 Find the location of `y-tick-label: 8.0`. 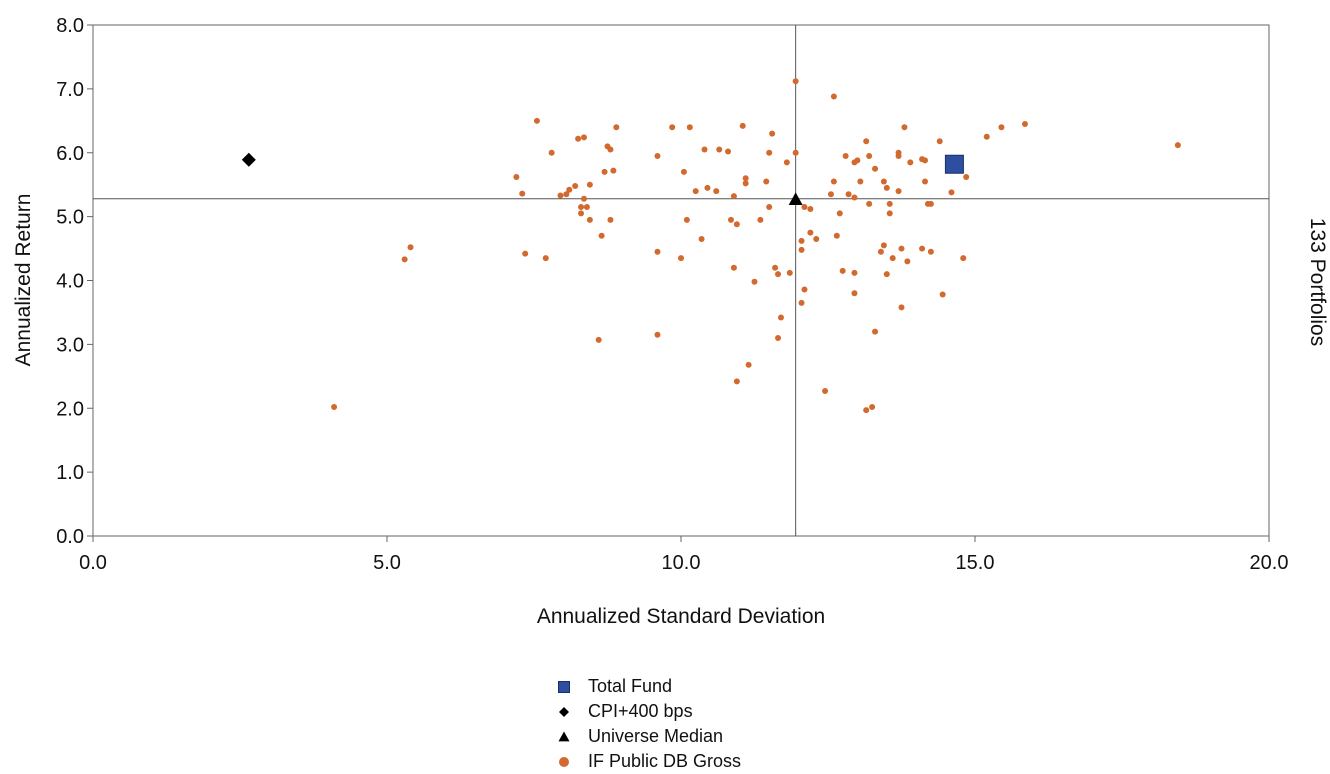

y-tick-label: 8.0 is located at coordinates (70, 26).